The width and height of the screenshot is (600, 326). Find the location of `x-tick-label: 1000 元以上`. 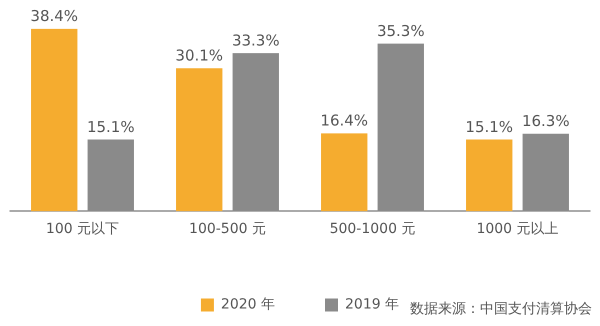

x-tick-label: 1000 元以上 is located at coordinates (517, 229).